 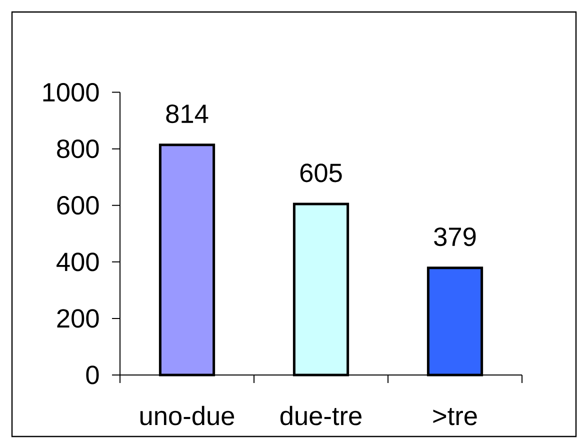 What do you see at coordinates (321, 416) in the screenshot?
I see `x-tick-label: due-tre` at bounding box center [321, 416].